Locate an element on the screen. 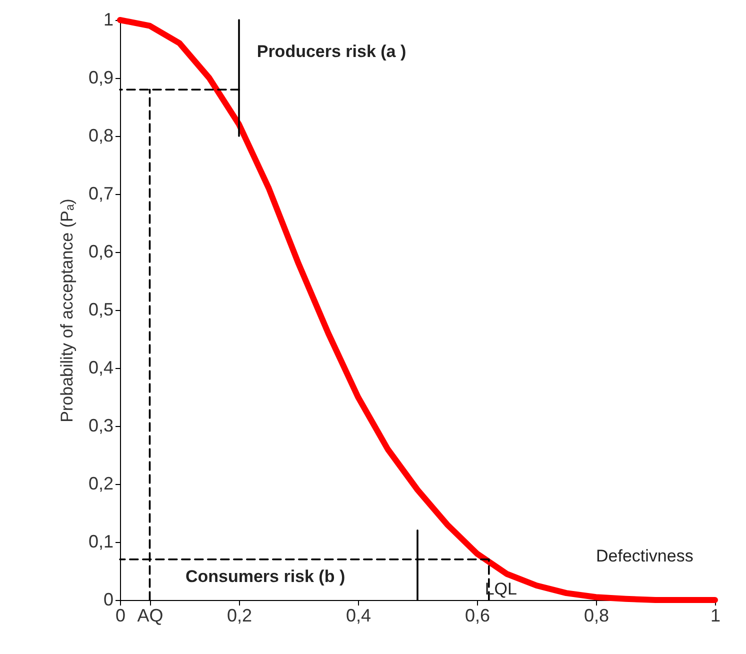 This screenshot has width=746, height=654. annotation: Producers risk (a ) is located at coordinates (331, 51).